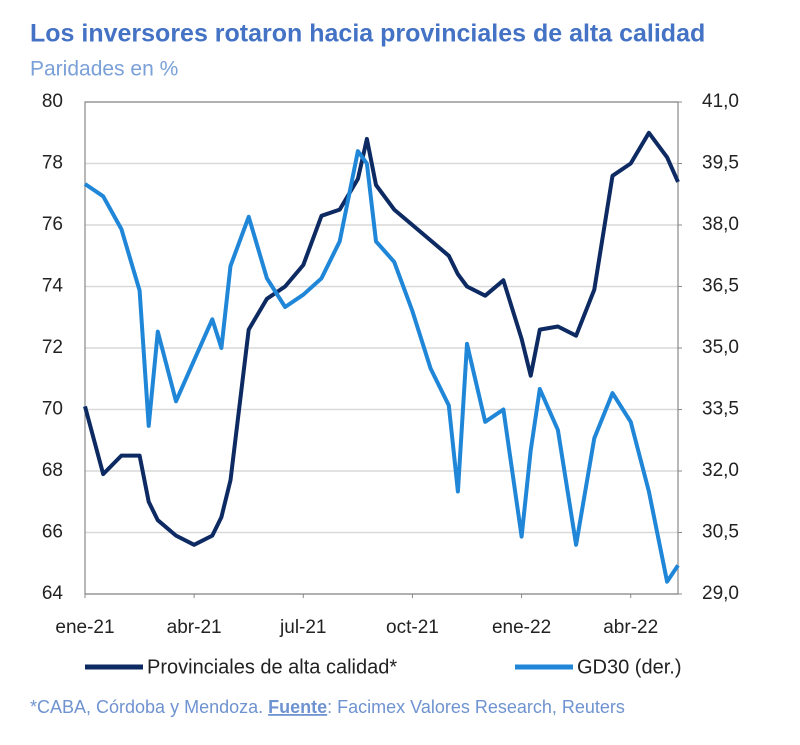 Image resolution: width=800 pixels, height=745 pixels. What do you see at coordinates (720, 409) in the screenshot?
I see `y2-tick-label: 33,5` at bounding box center [720, 409].